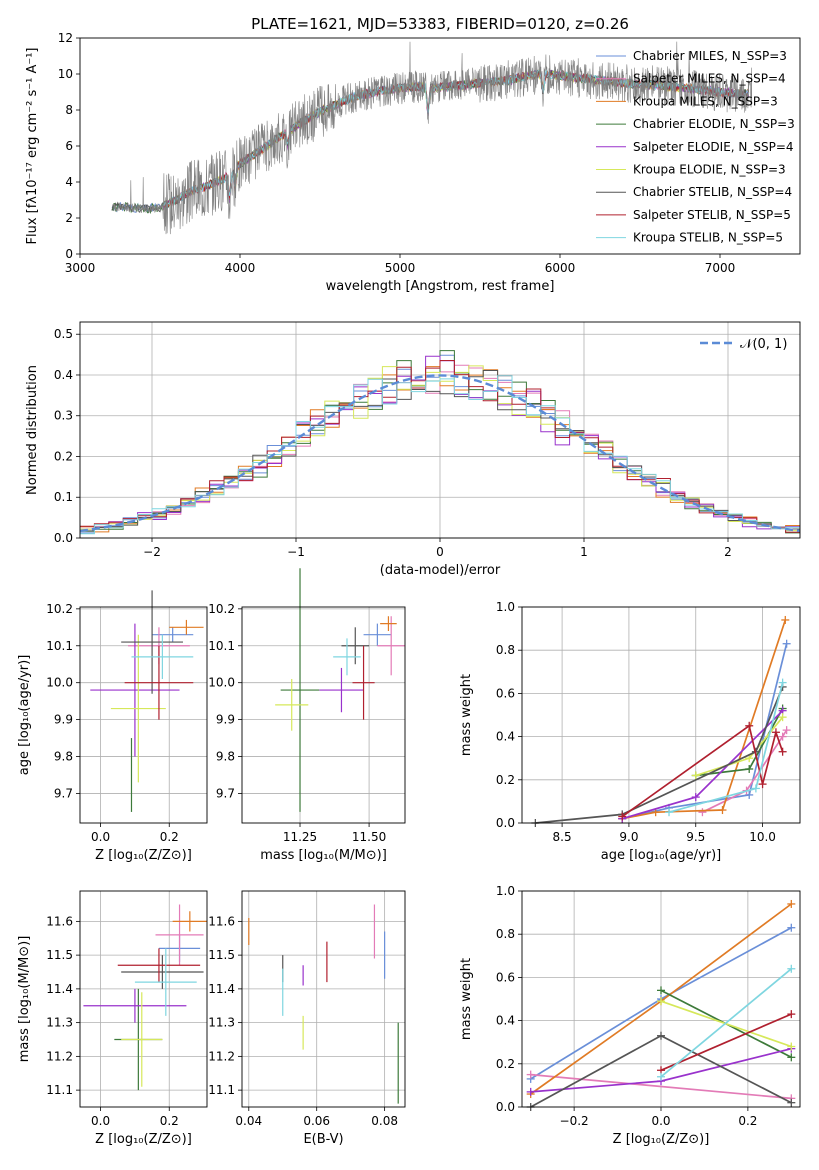 Image resolution: width=819 pixels, height=1170 pixels. I want to click on x-tick-label: 9.0, so click(628, 837).